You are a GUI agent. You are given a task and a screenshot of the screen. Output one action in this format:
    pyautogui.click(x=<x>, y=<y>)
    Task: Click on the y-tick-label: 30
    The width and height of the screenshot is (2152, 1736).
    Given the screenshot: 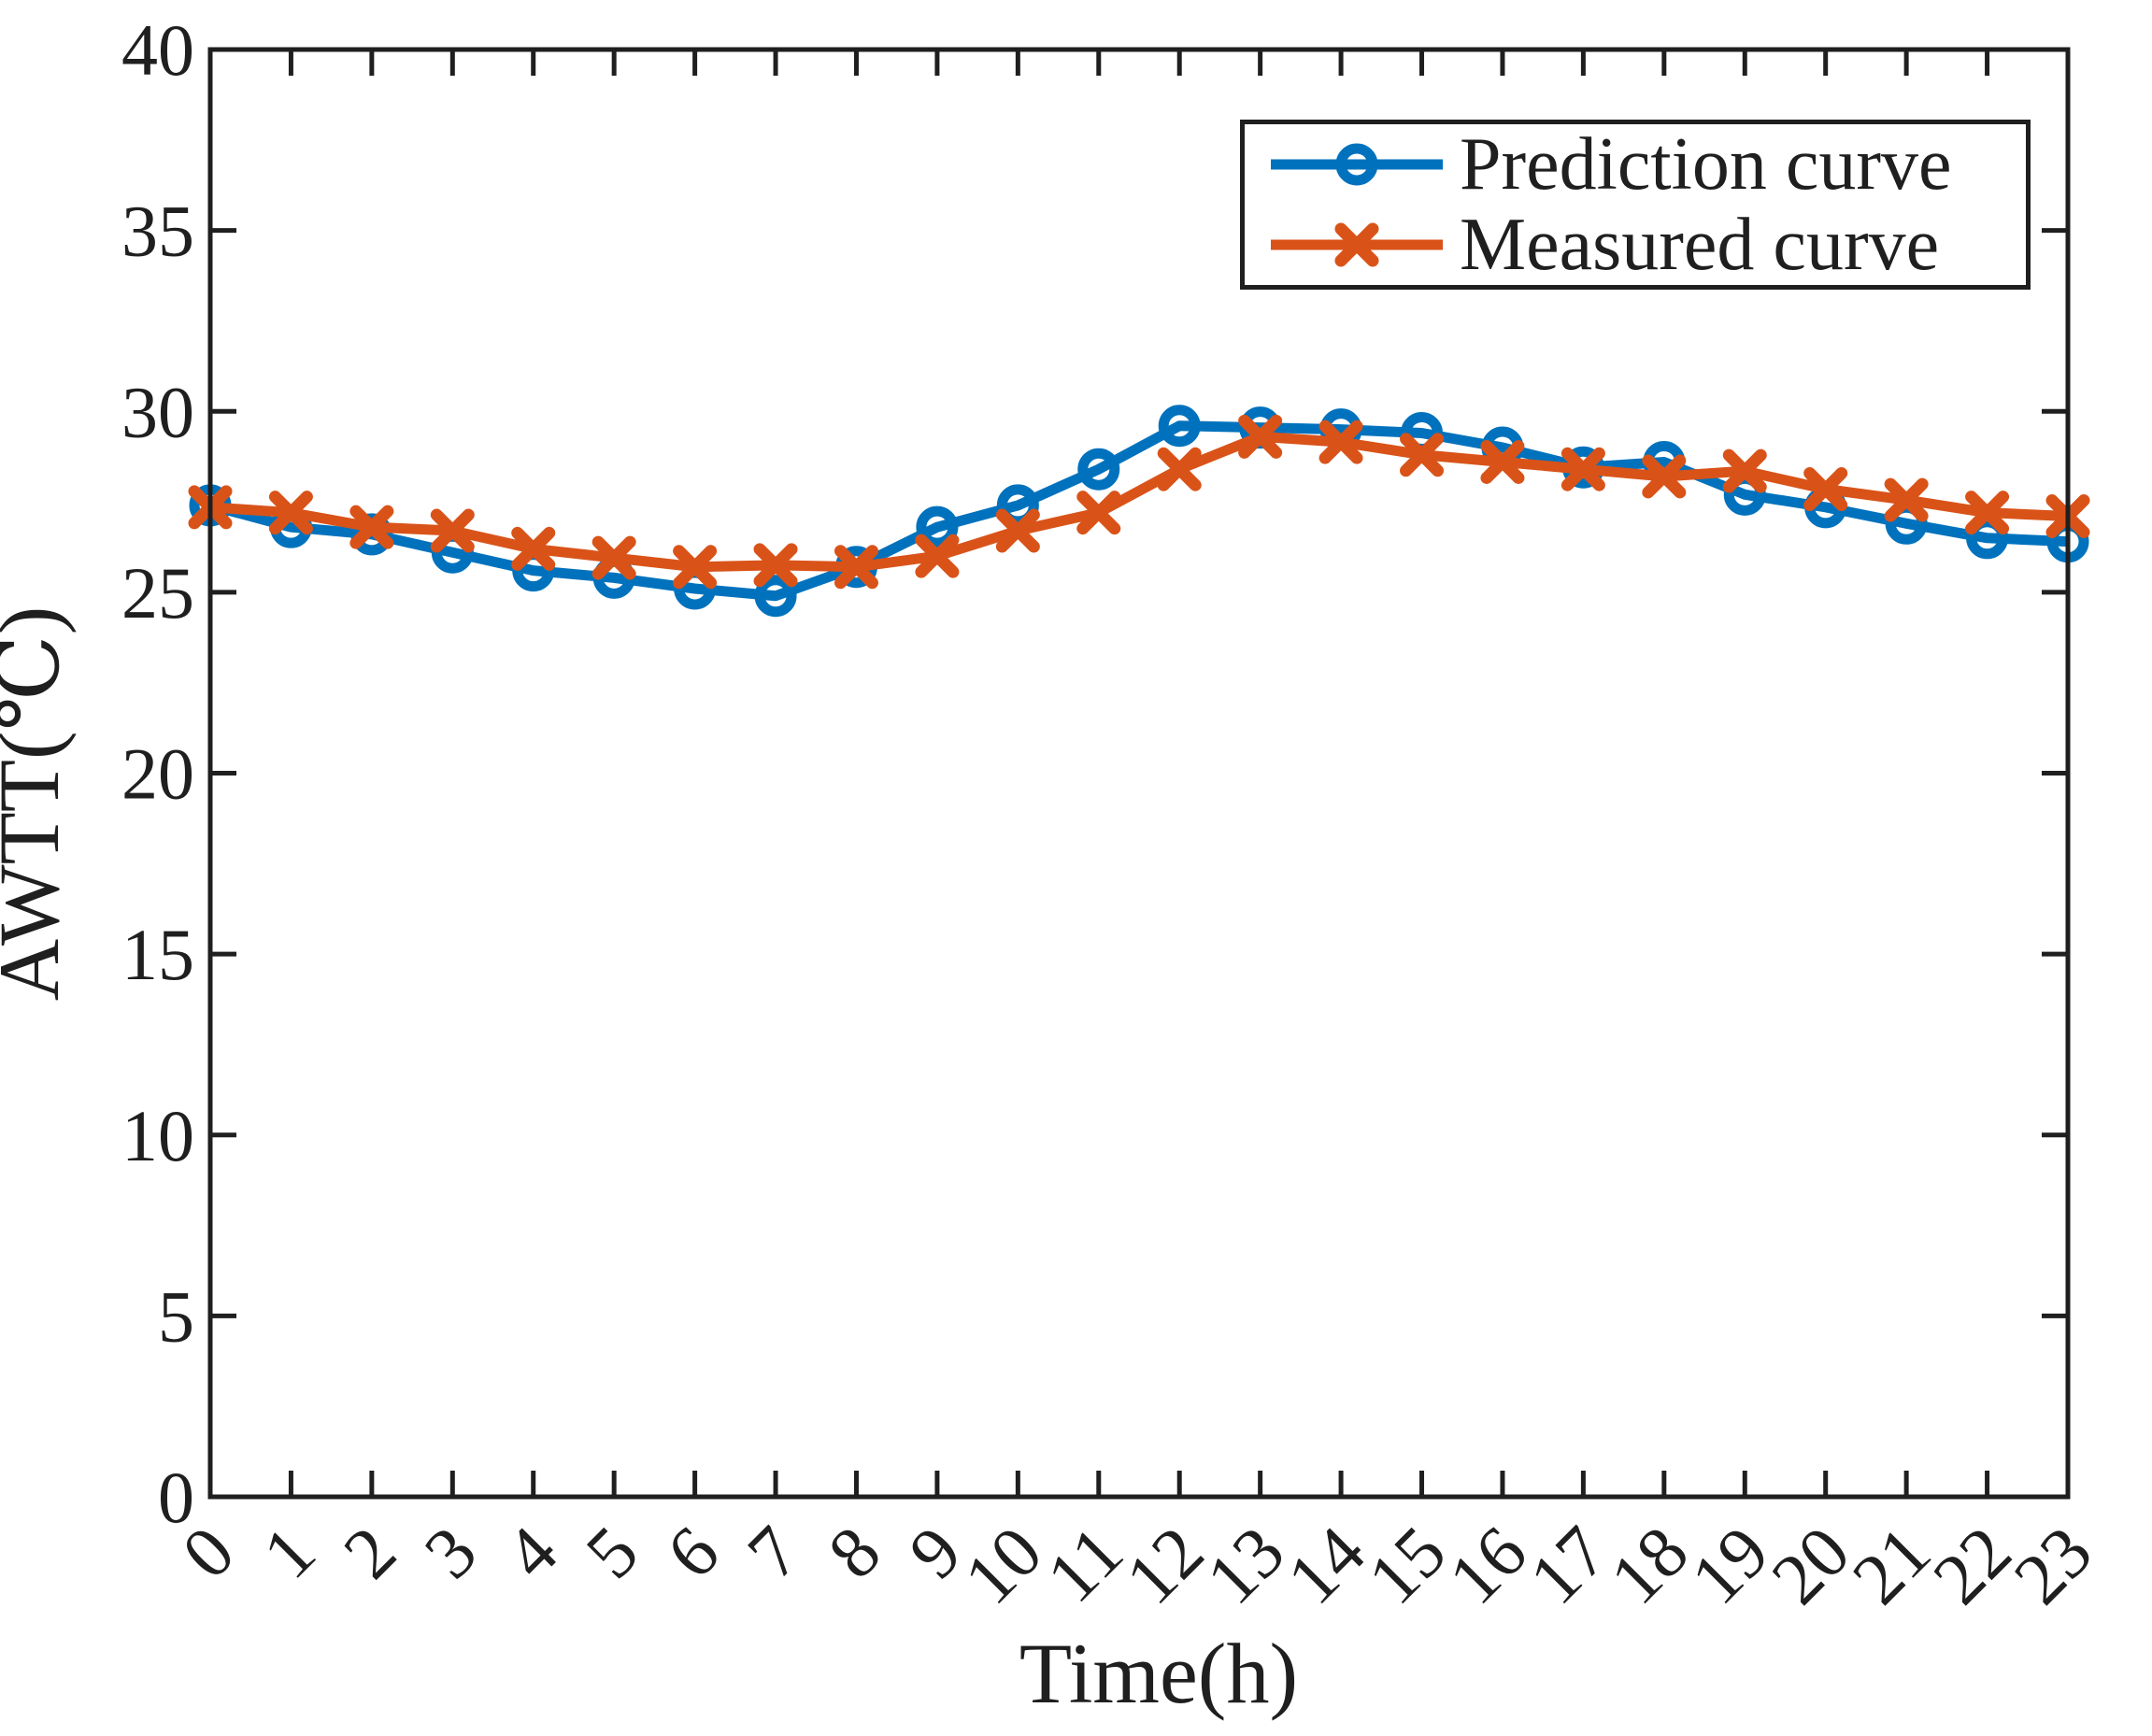 What is the action you would take?
    pyautogui.click(x=157, y=411)
    